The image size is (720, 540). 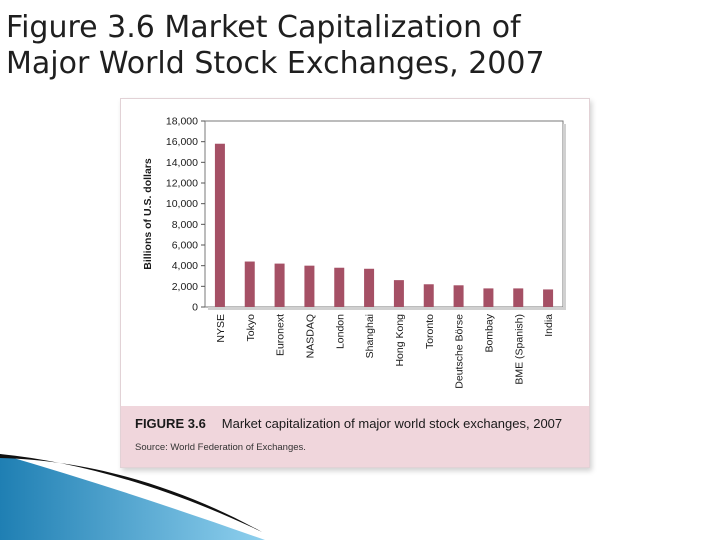 I want to click on y-tick-label: 4,000, so click(x=185, y=266).